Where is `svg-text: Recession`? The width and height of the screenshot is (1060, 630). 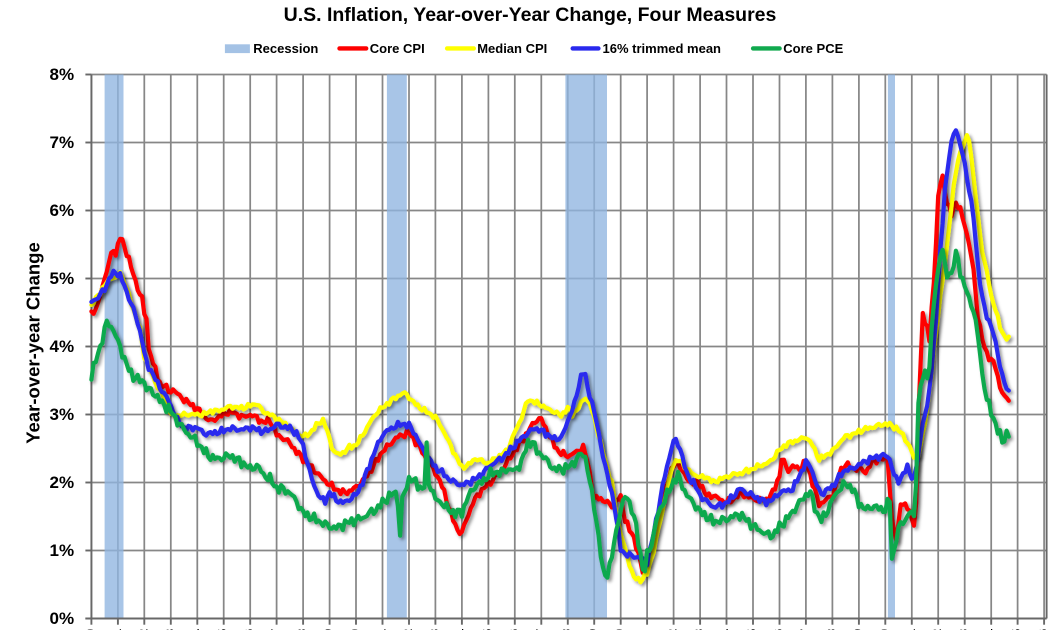
svg-text: Recession is located at coordinates (285, 48).